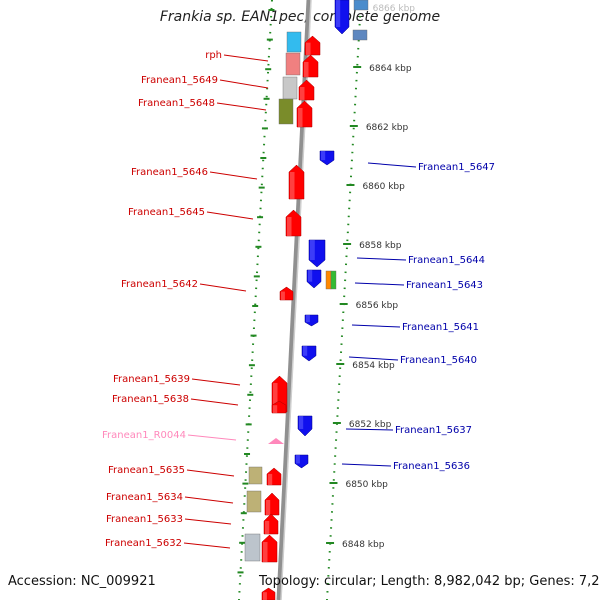 The width and height of the screenshot is (600, 600). Describe the element at coordinates (169, 172) in the screenshot. I see `left-gene-label: Franean1_5646` at that location.